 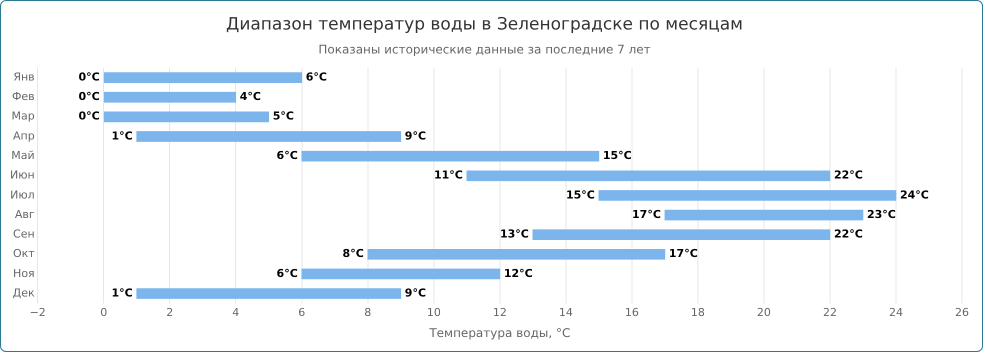 I want to click on x-tick-label: 8, so click(x=368, y=312).